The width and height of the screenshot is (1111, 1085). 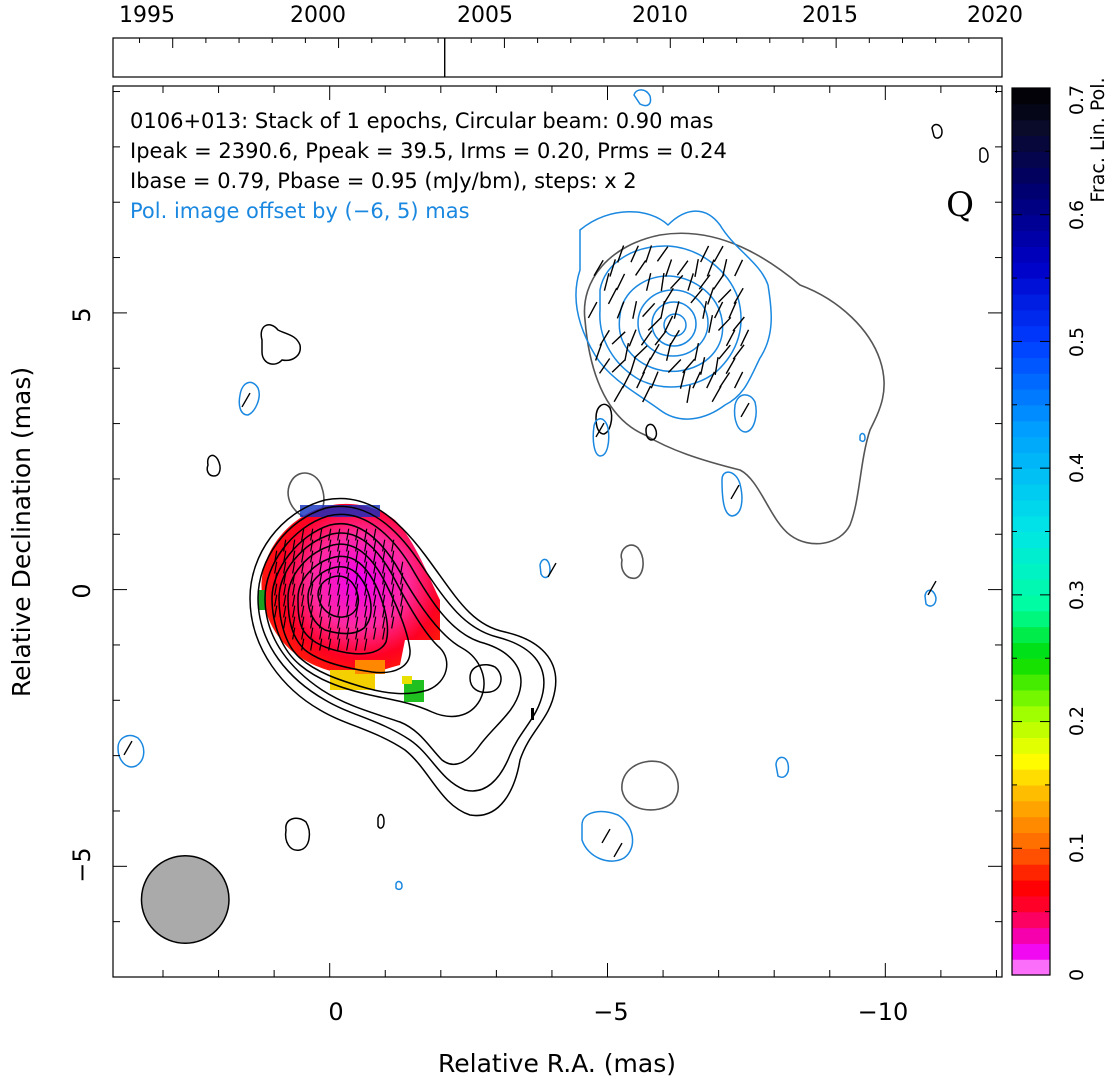 What do you see at coordinates (350, 589) in the screenshot?
I see `frac-pol-core` at bounding box center [350, 589].